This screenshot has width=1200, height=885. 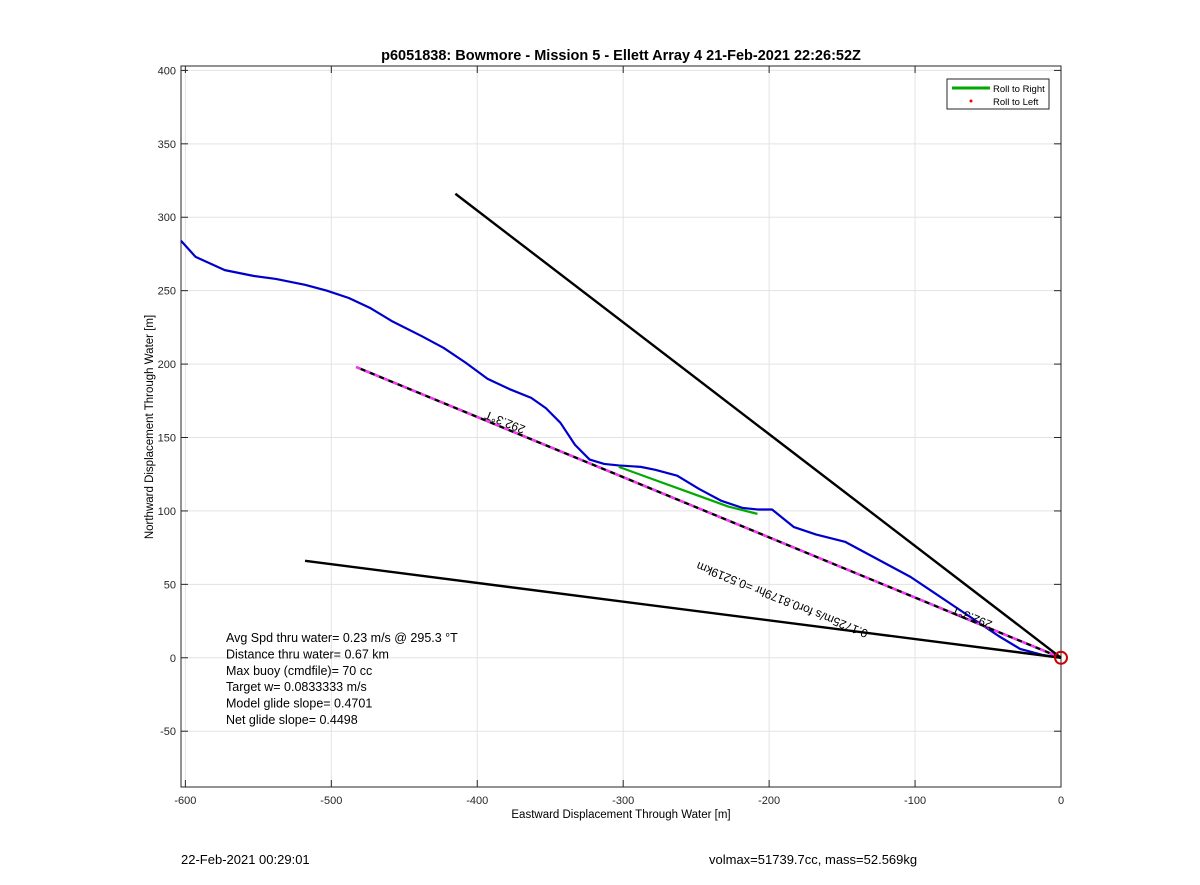 I want to click on footer-timestamp: 22-Feb-2021 00:29:01, so click(x=245, y=859).